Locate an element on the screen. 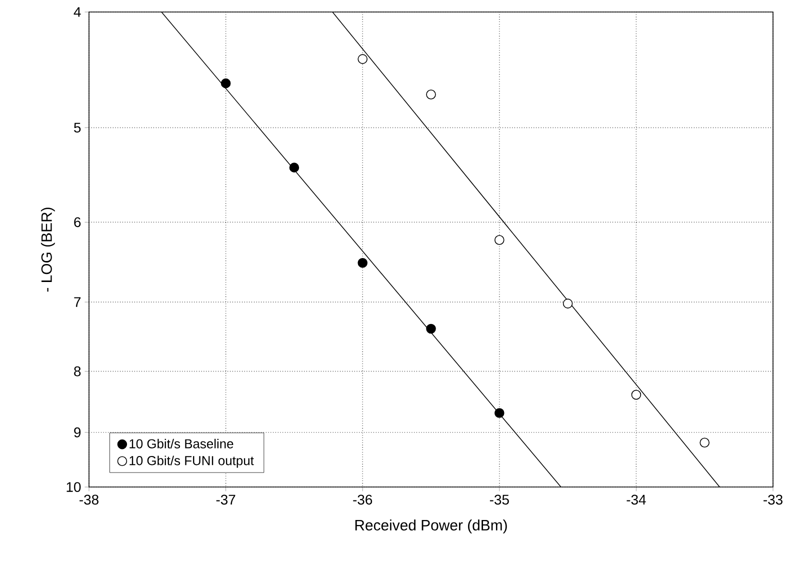 The height and width of the screenshot is (567, 787). y-tick-label: 8 is located at coordinates (77, 371).